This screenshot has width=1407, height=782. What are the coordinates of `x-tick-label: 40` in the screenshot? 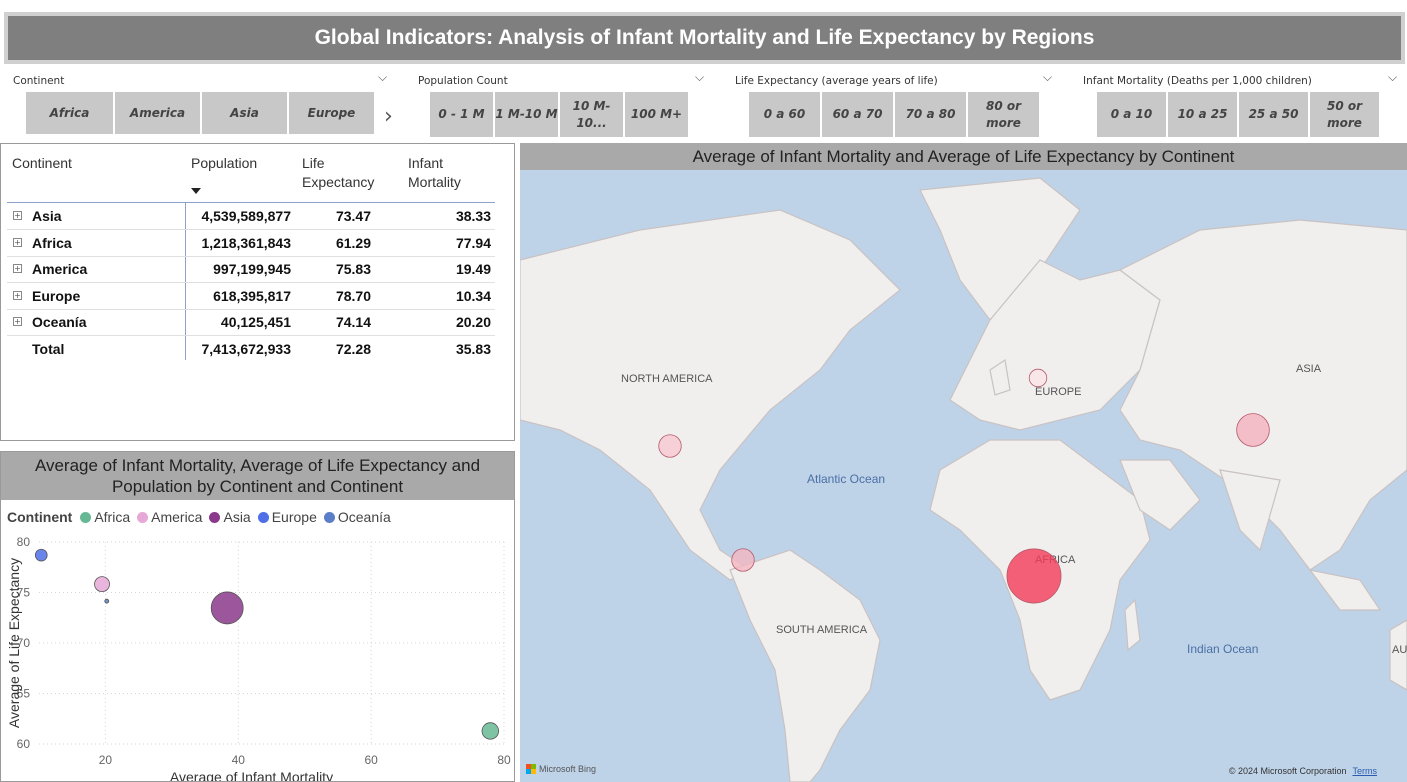 It's located at (239, 760).